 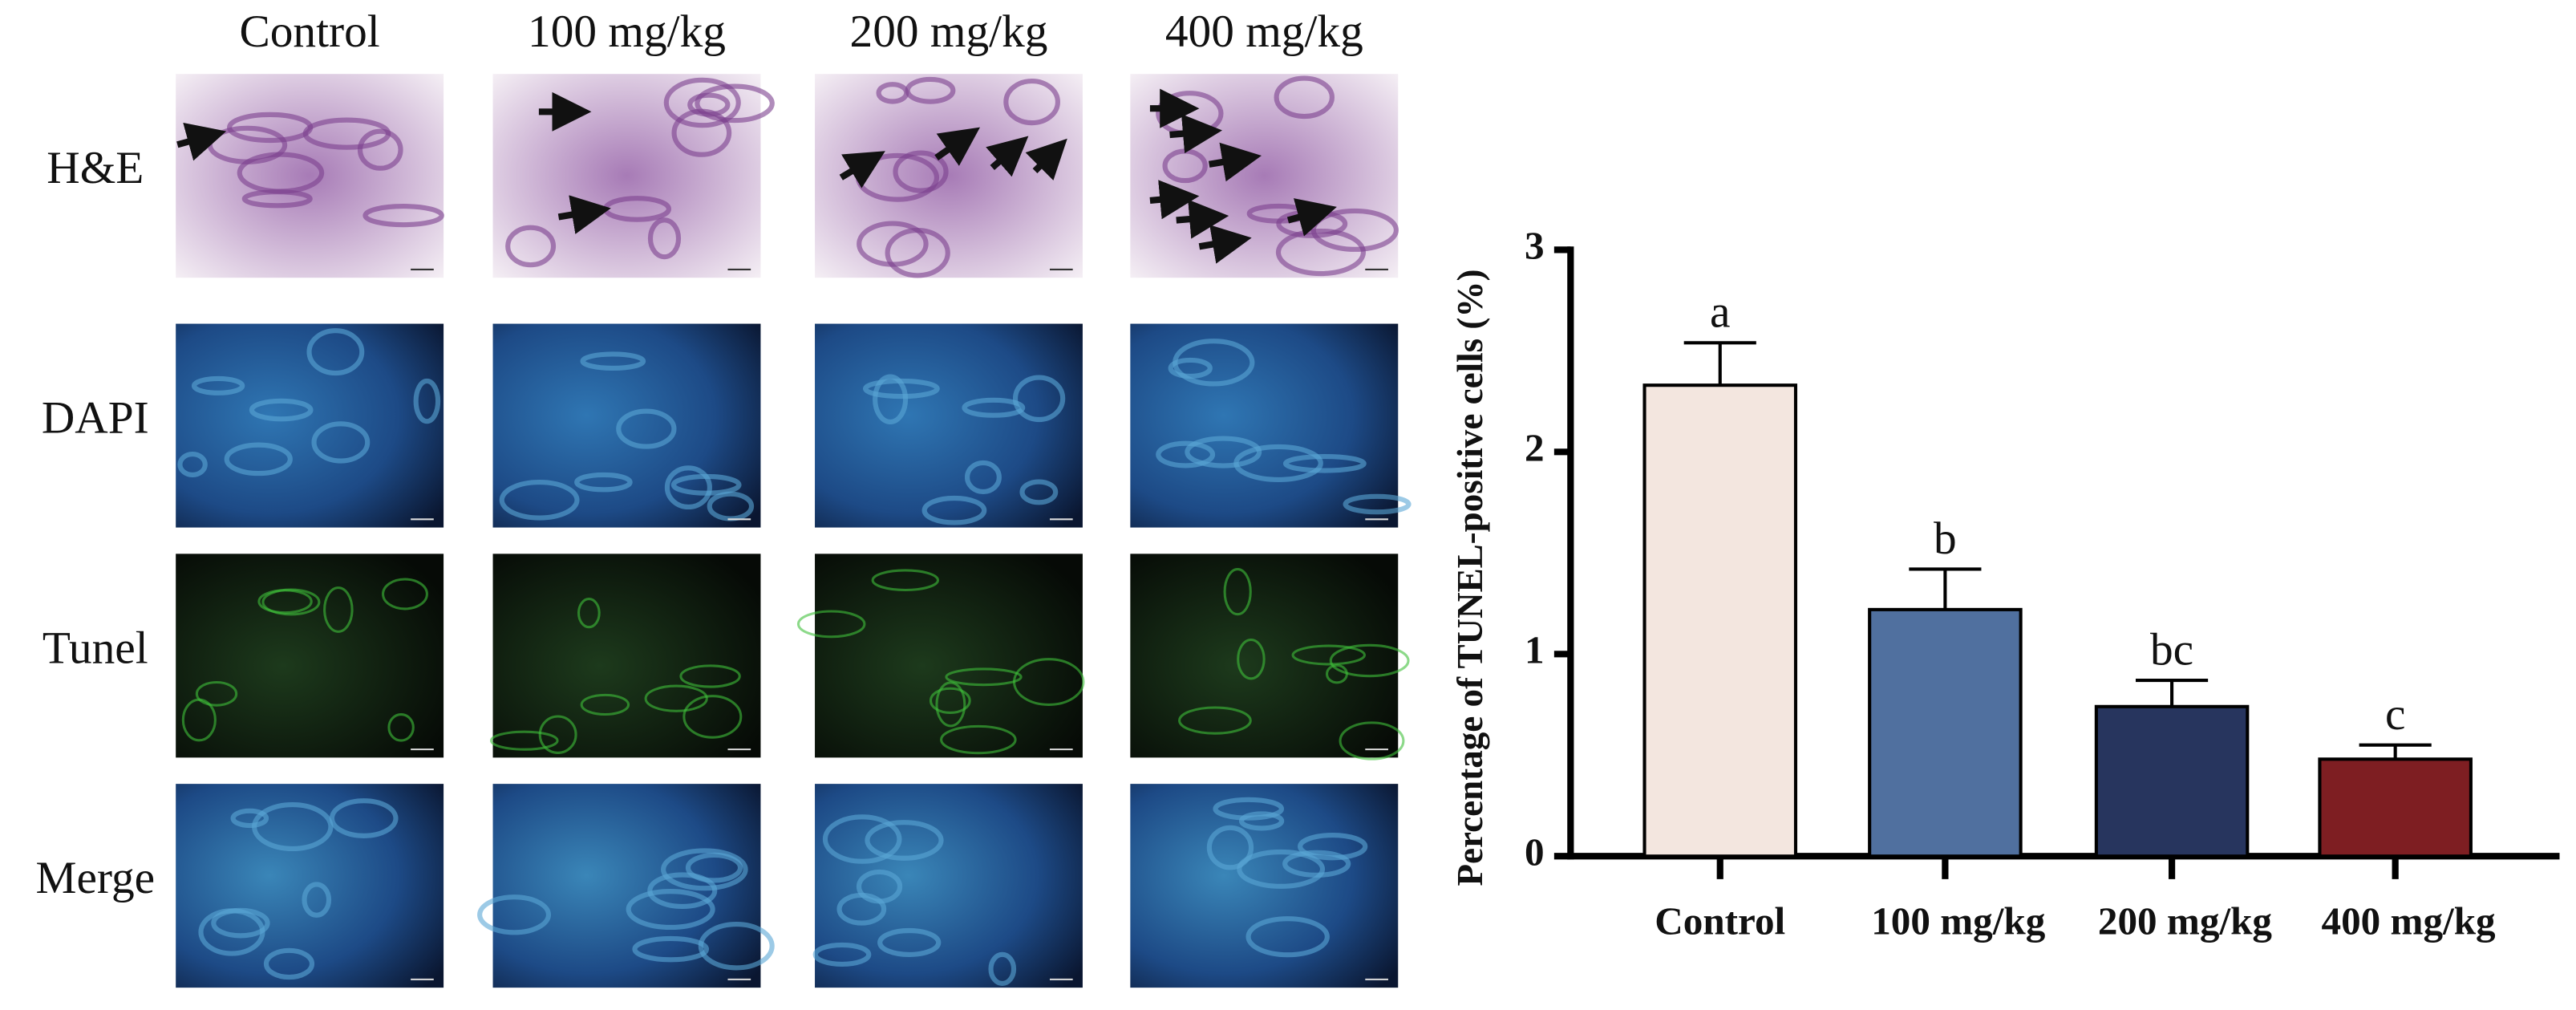 What do you see at coordinates (2171, 650) in the screenshot?
I see `significance-letter: bc` at bounding box center [2171, 650].